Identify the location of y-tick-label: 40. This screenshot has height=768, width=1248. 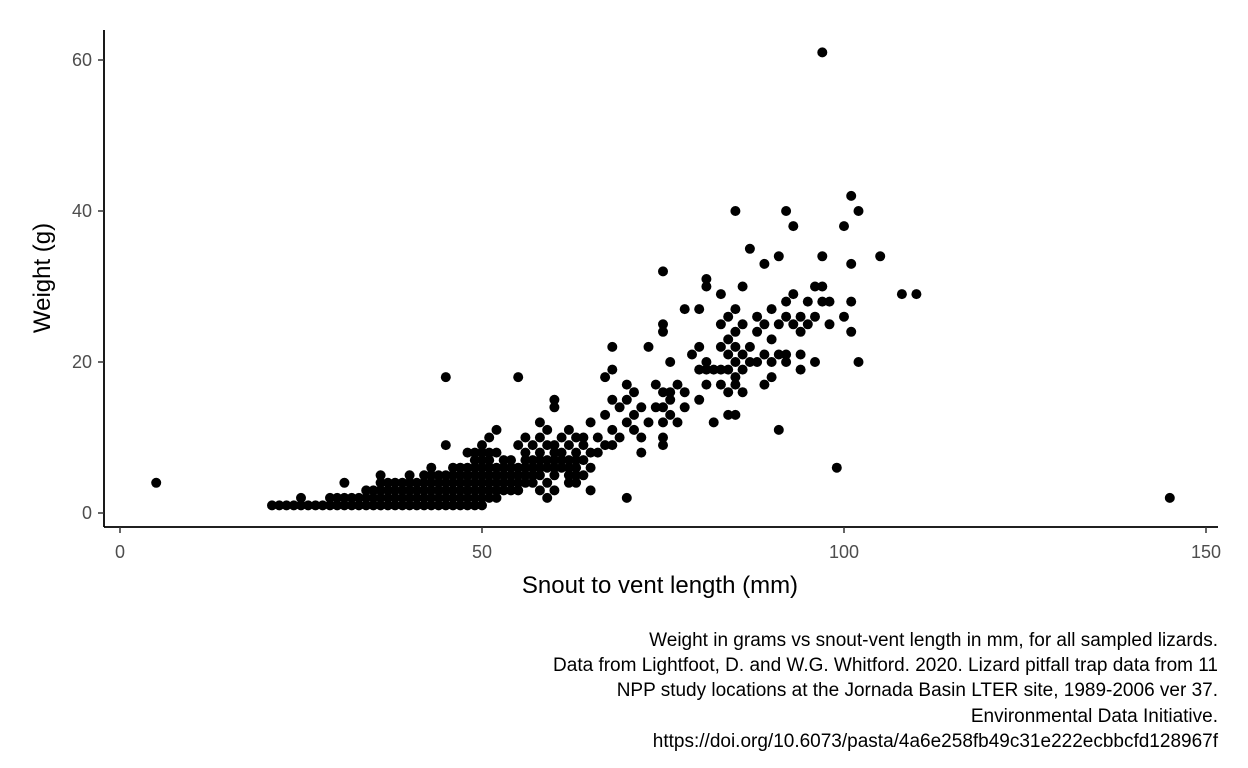
(82, 211).